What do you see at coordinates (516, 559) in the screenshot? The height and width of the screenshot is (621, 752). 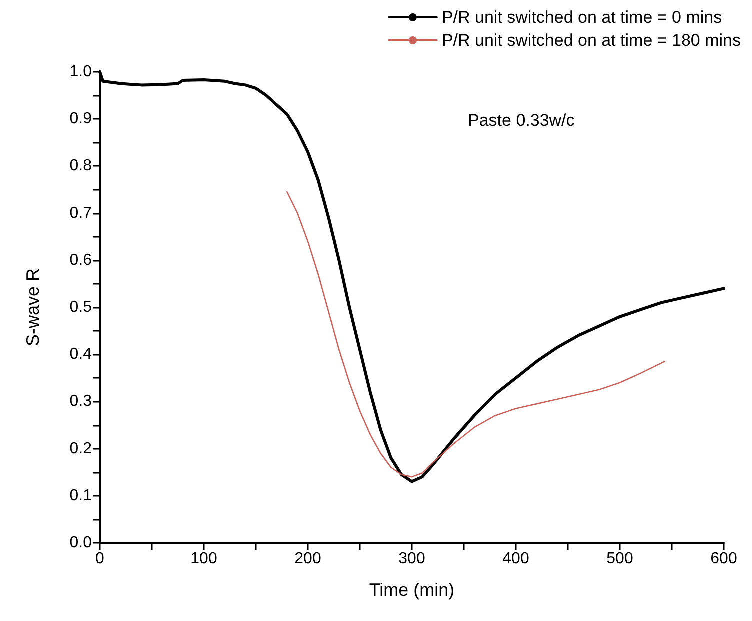 I see `x-tick-label: 400` at bounding box center [516, 559].